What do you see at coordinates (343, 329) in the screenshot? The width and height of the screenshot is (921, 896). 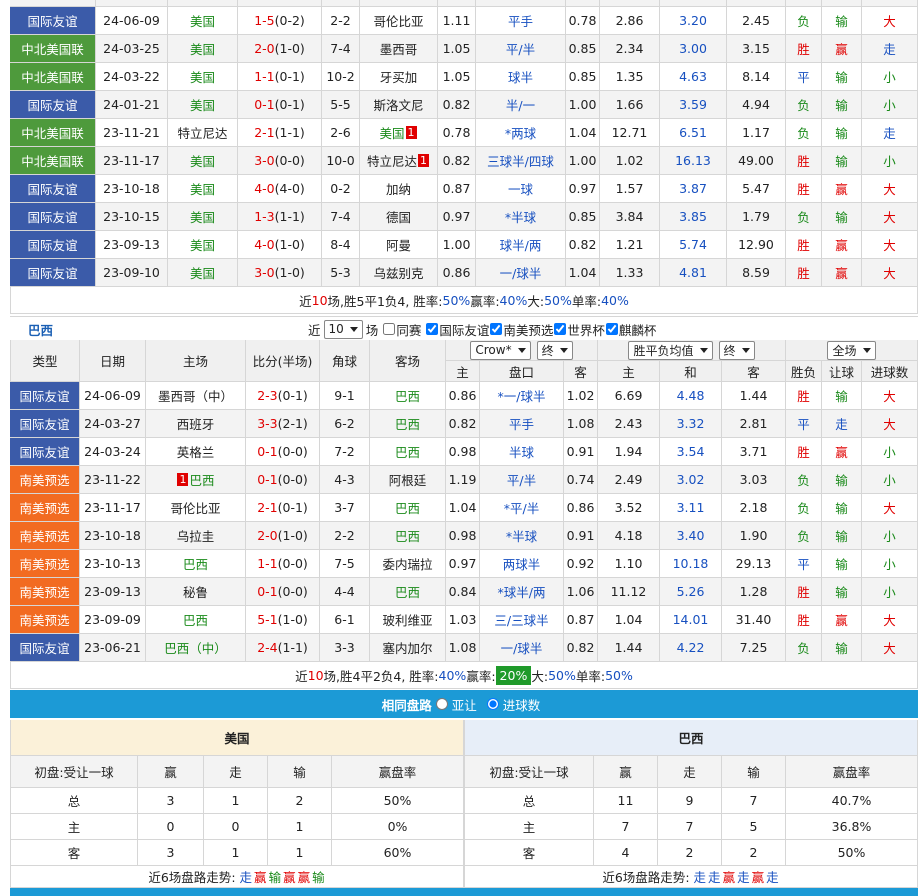 I see `count-select: 10` at bounding box center [343, 329].